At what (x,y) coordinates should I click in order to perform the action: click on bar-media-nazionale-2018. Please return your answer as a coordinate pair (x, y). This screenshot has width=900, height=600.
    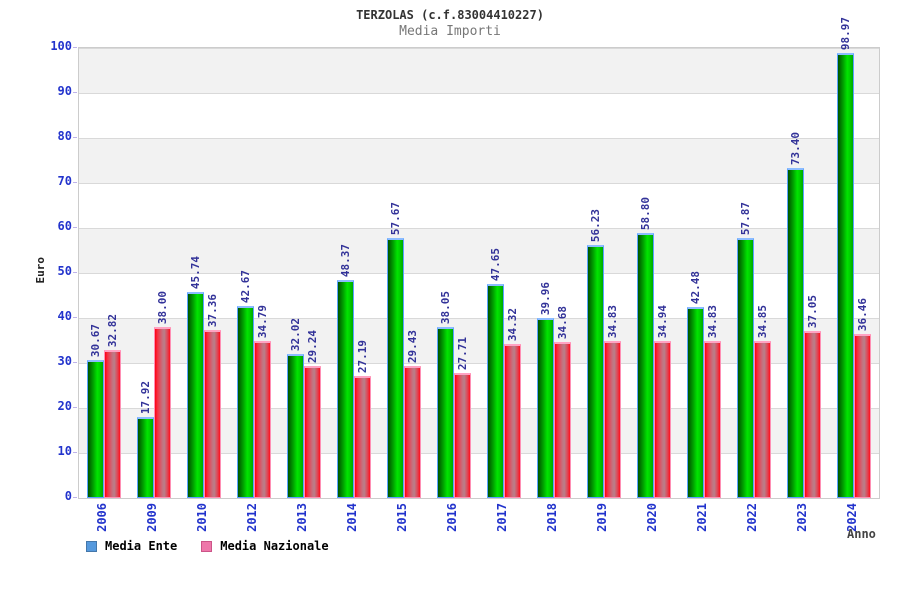
    Looking at the image, I should click on (562, 420).